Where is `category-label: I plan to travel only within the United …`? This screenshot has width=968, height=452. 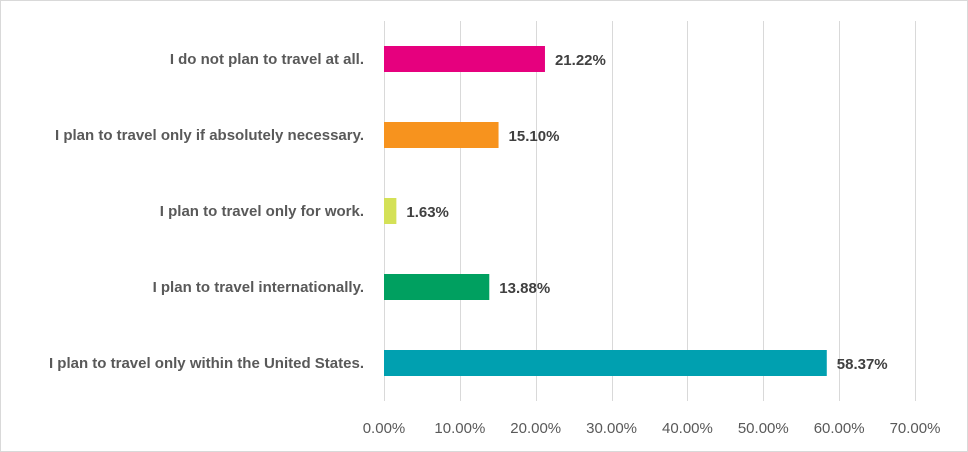
category-label: I plan to travel only within the United … is located at coordinates (206, 363).